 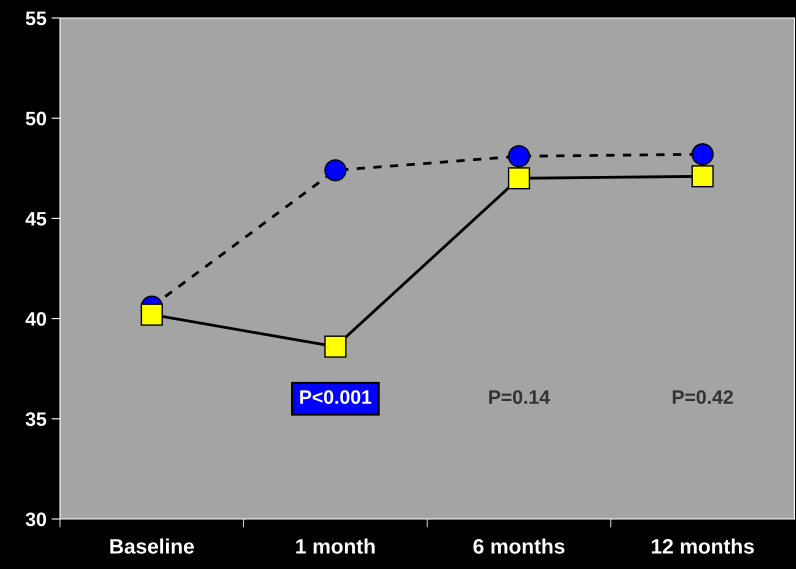 I want to click on annotation: P=0.42, so click(x=702, y=397).